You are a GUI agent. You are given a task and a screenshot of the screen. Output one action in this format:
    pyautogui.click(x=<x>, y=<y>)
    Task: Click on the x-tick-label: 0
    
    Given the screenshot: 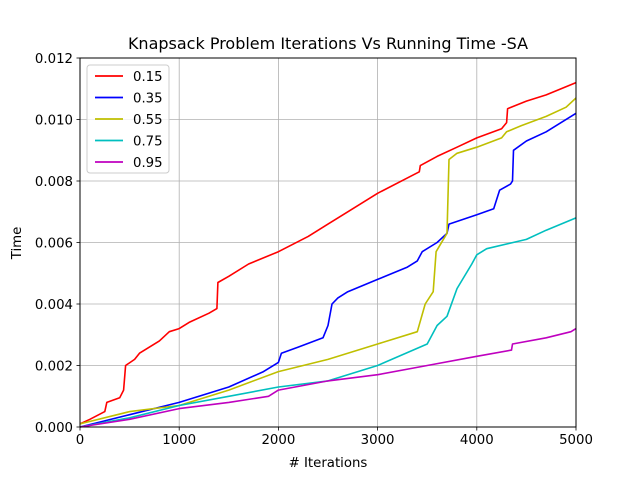 What is the action you would take?
    pyautogui.click(x=80, y=440)
    